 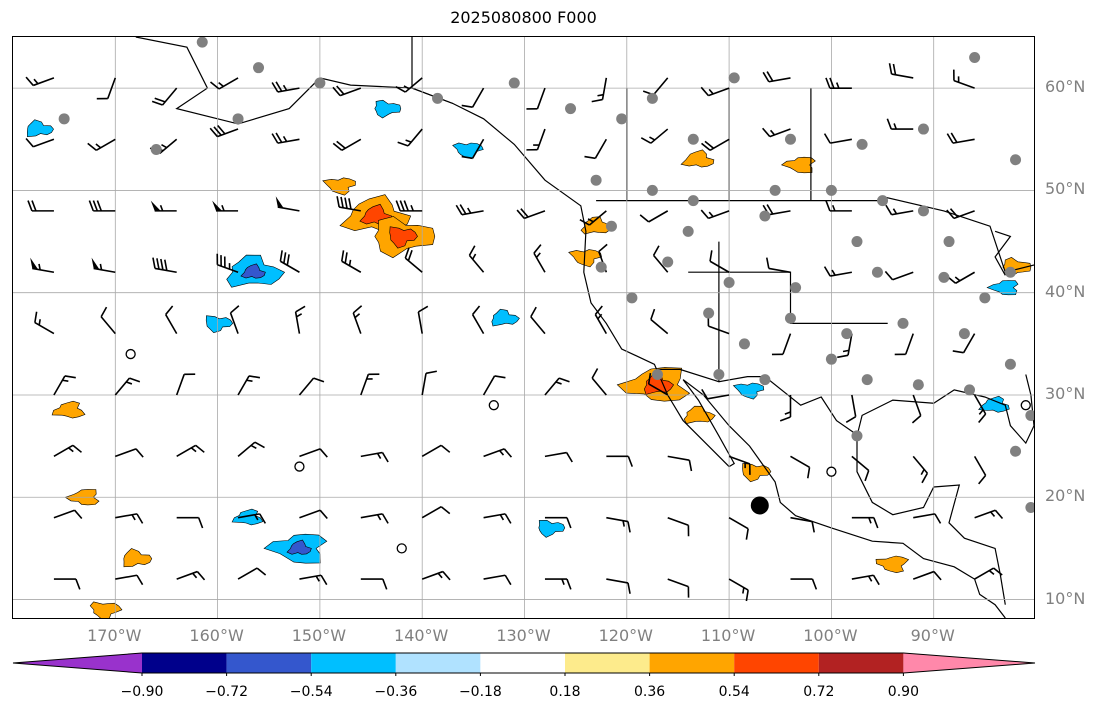 I want to click on colorbar-tick-label: 0.36, so click(x=650, y=692).